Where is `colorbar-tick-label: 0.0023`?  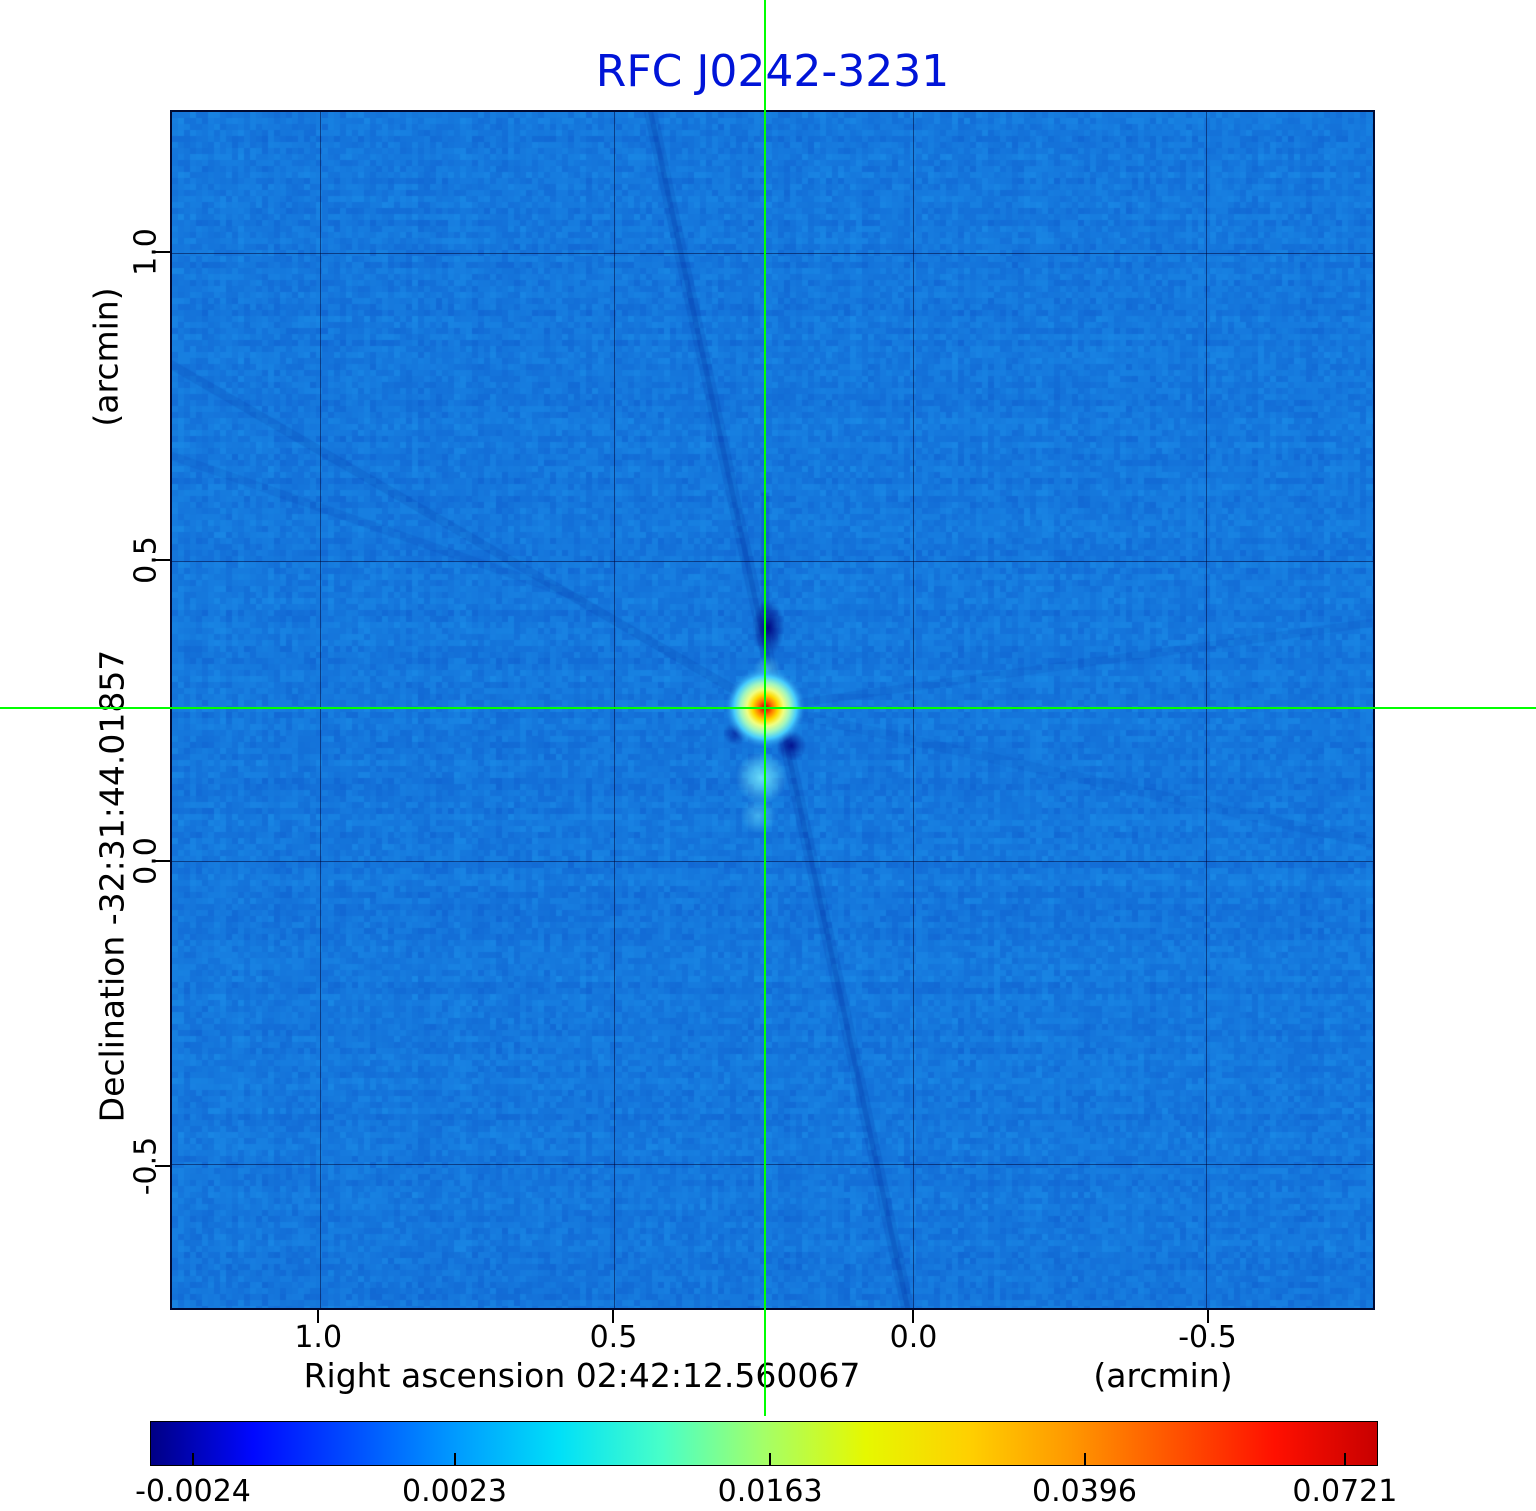
colorbar-tick-label: 0.0023 is located at coordinates (455, 1491).